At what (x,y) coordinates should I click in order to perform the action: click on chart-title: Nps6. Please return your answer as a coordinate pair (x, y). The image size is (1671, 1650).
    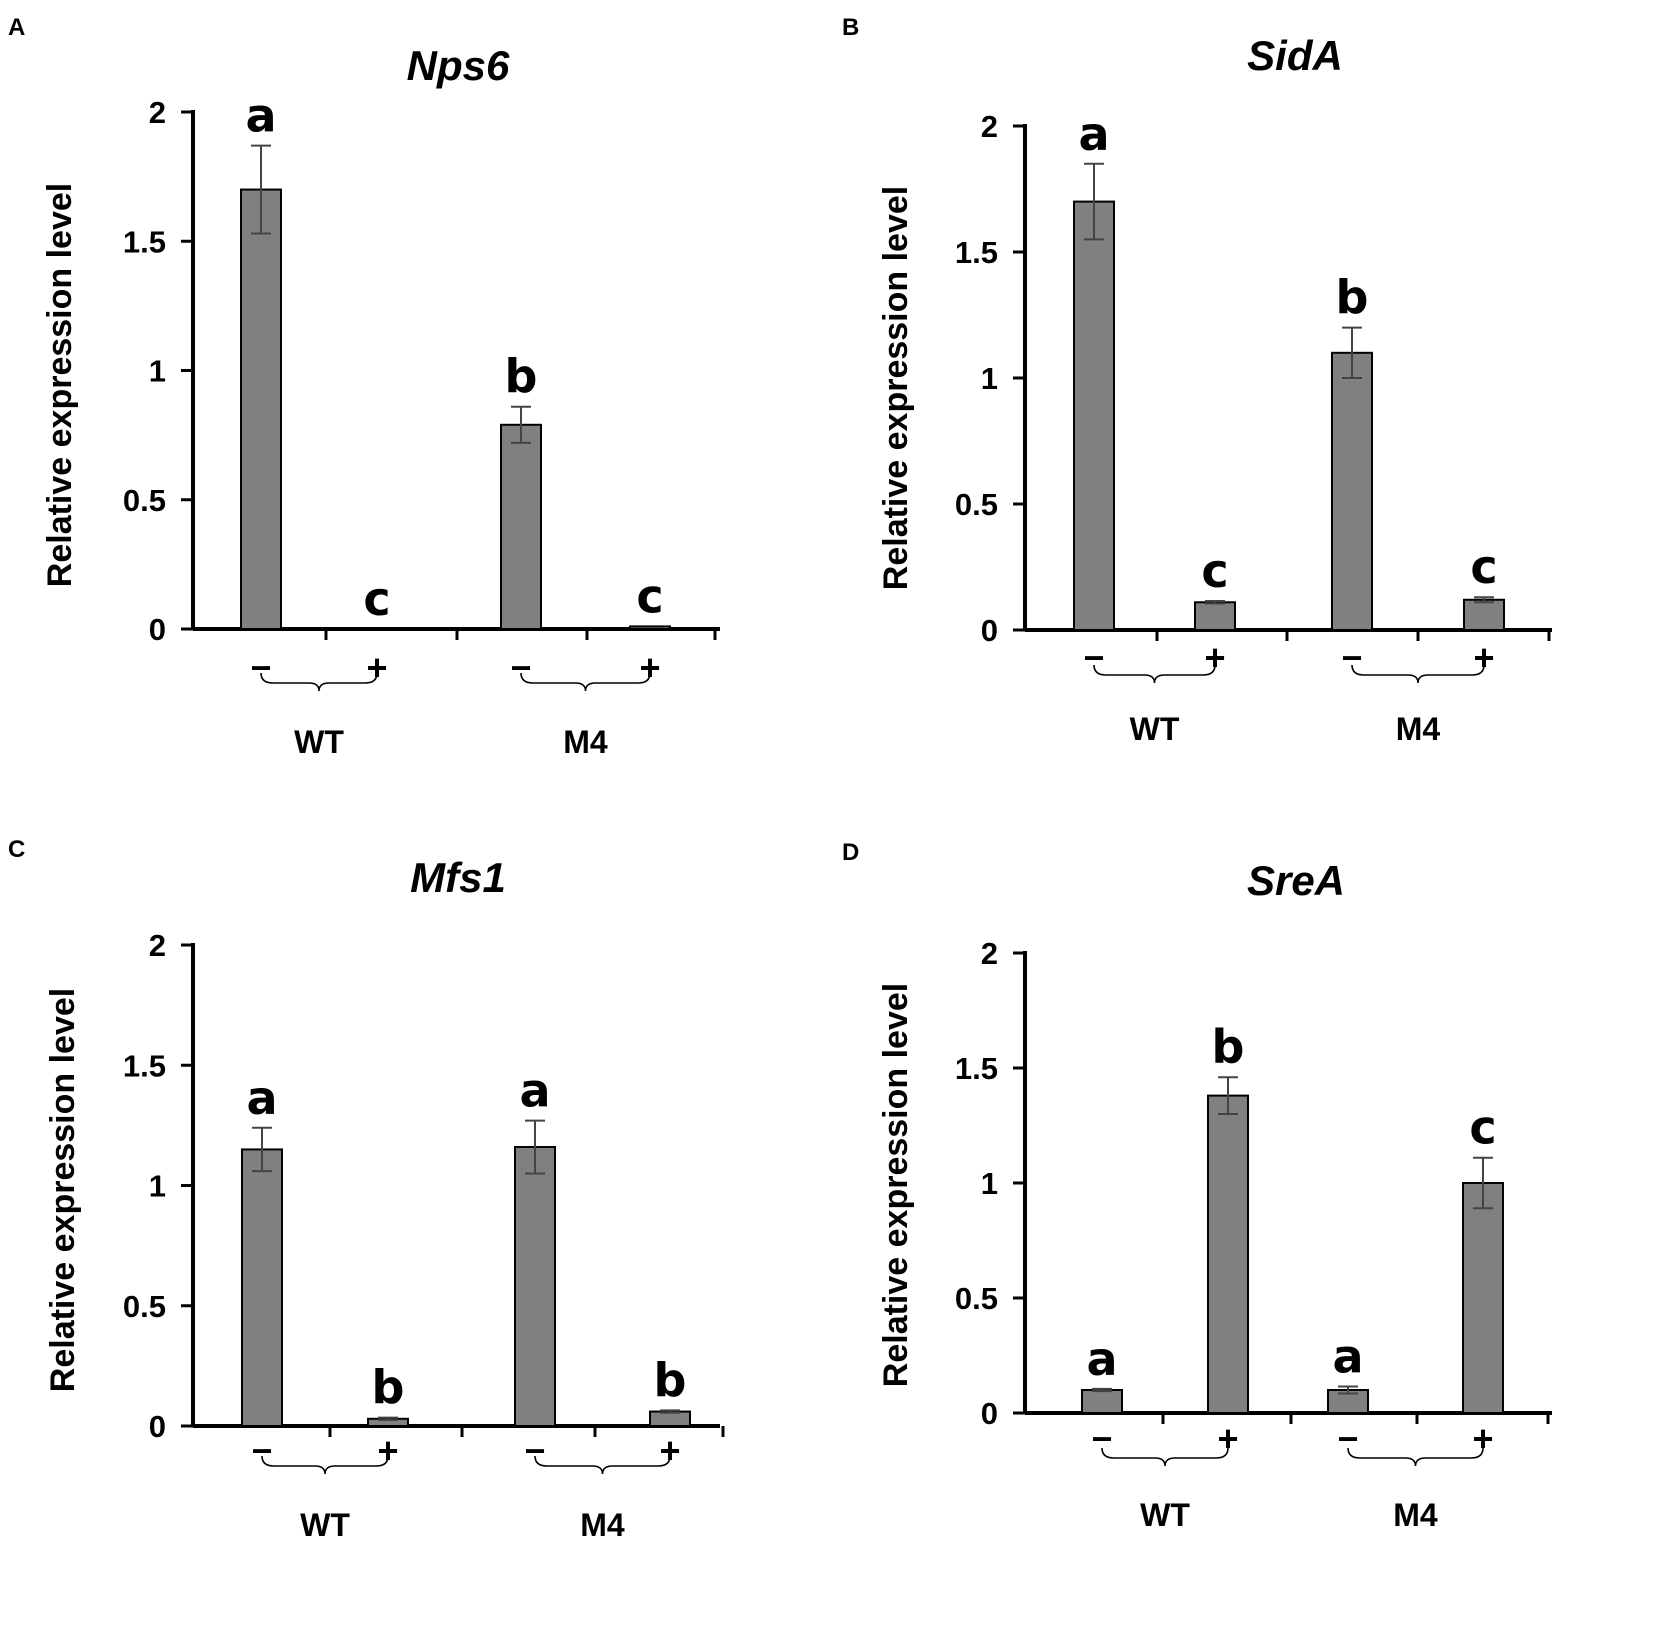
    Looking at the image, I should click on (458, 65).